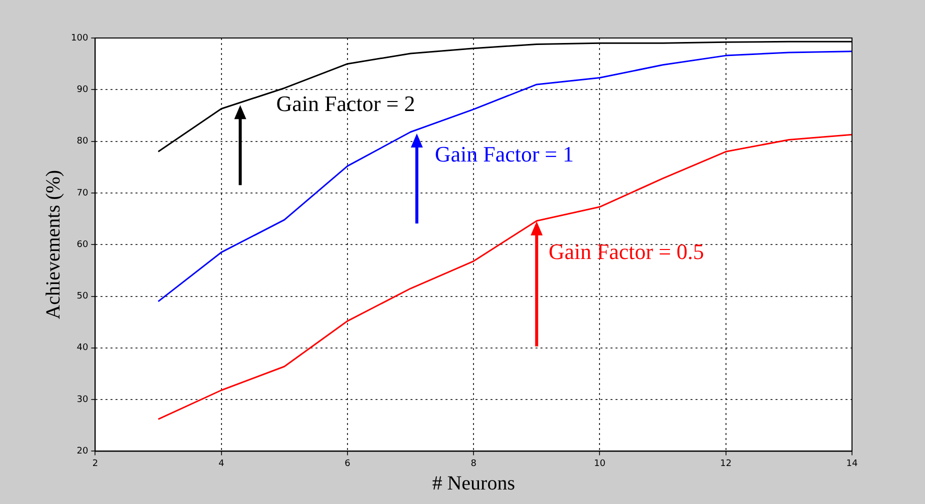 The image size is (925, 504). Describe the element at coordinates (347, 463) in the screenshot. I see `x-tick-label: 6` at that location.